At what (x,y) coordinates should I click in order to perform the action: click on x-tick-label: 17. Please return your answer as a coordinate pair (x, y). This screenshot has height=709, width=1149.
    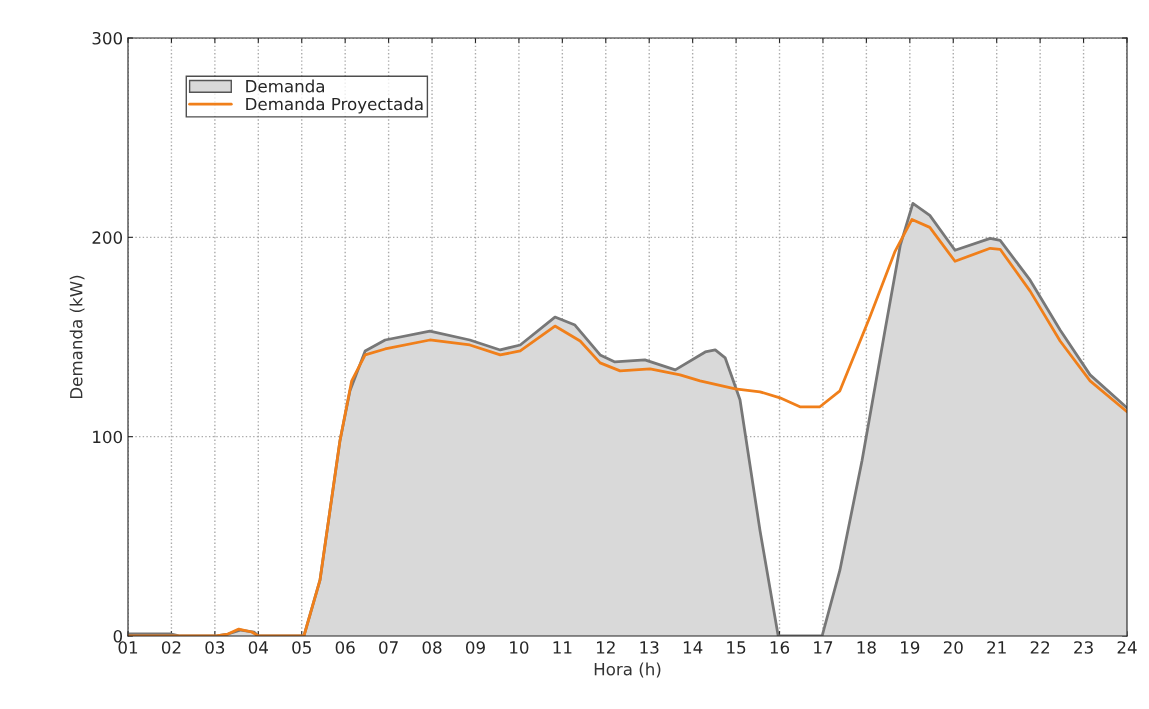
    Looking at the image, I should click on (823, 647).